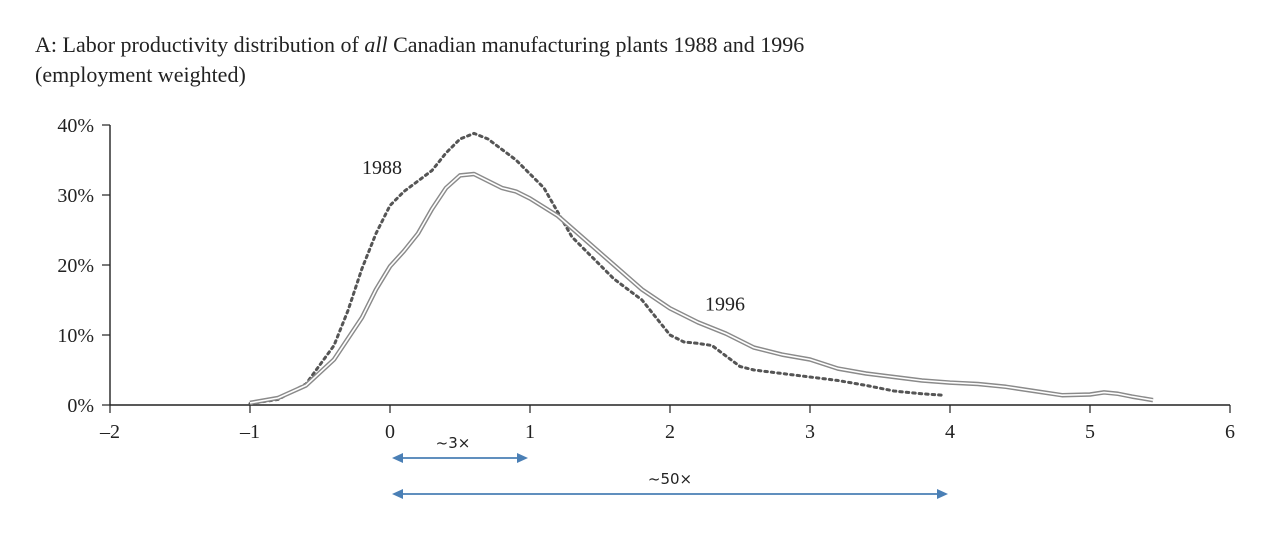  What do you see at coordinates (140, 74) in the screenshot?
I see `chart-title-line-2: (employment weighted)` at bounding box center [140, 74].